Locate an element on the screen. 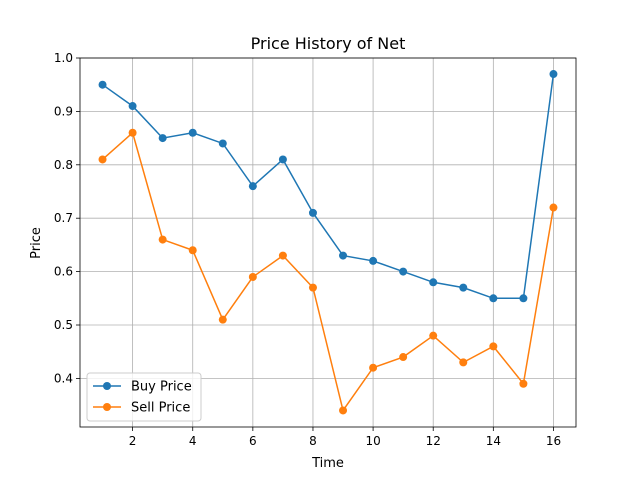  y-tick-label: 0.4 is located at coordinates (63, 378).